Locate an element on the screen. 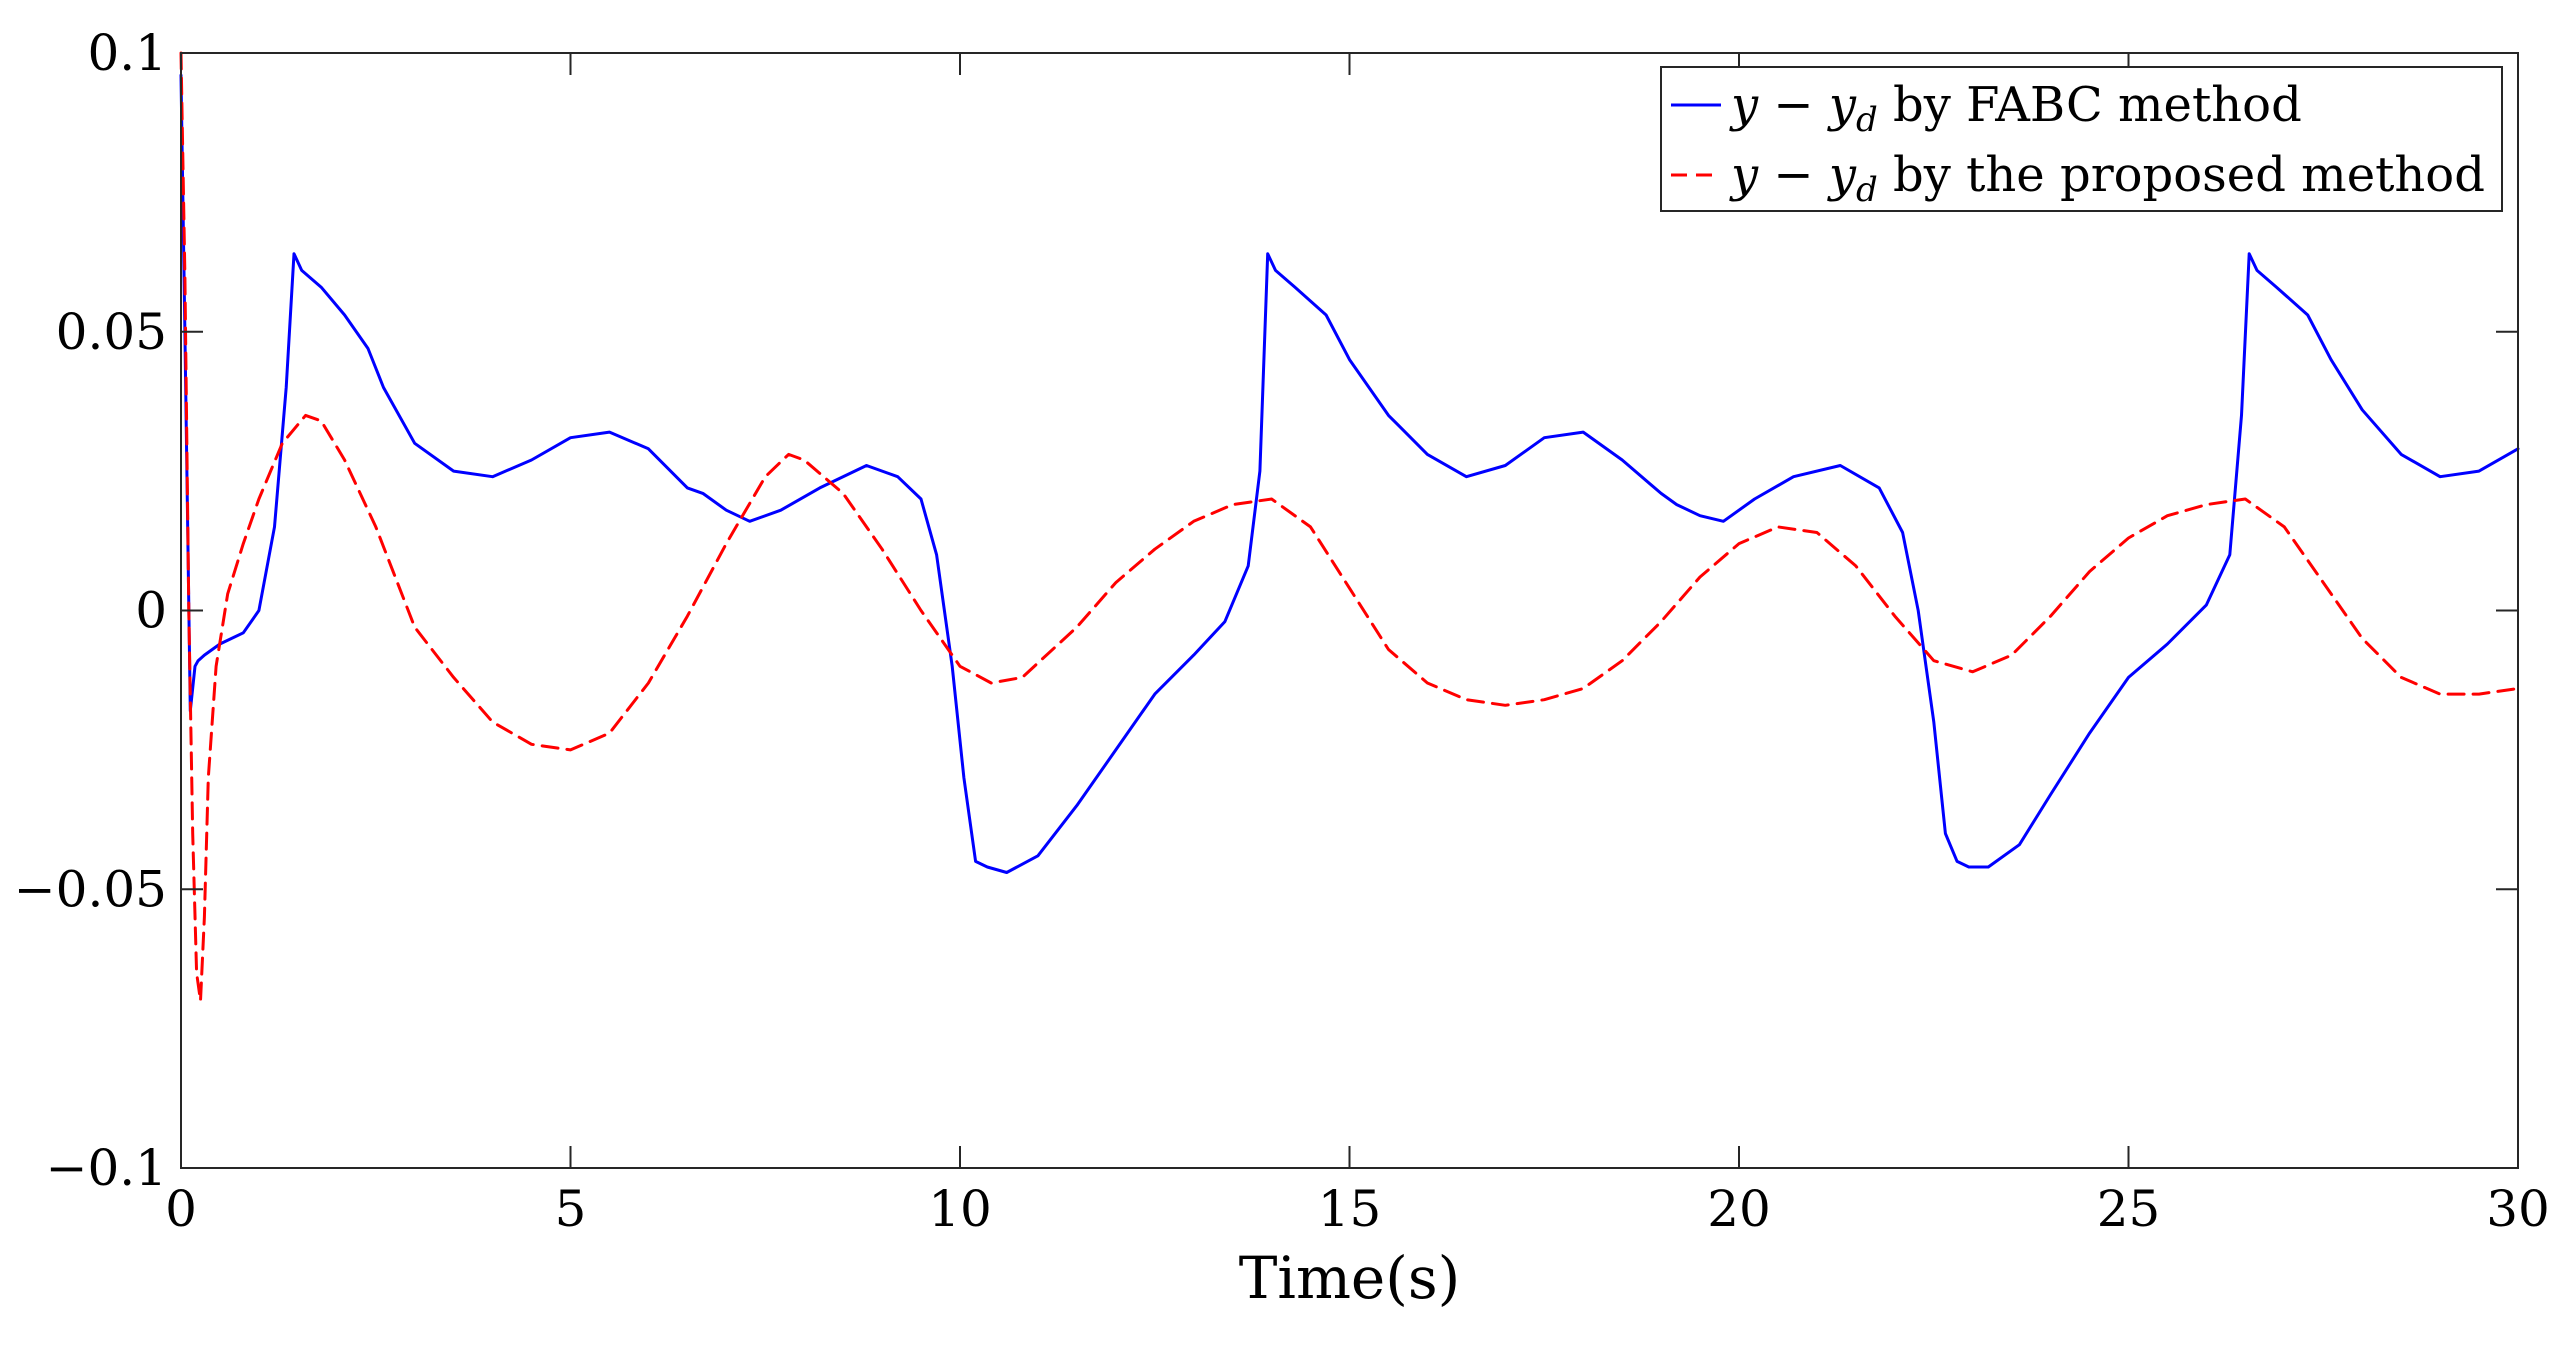  y-tick-label: 0.05 is located at coordinates (111, 332).